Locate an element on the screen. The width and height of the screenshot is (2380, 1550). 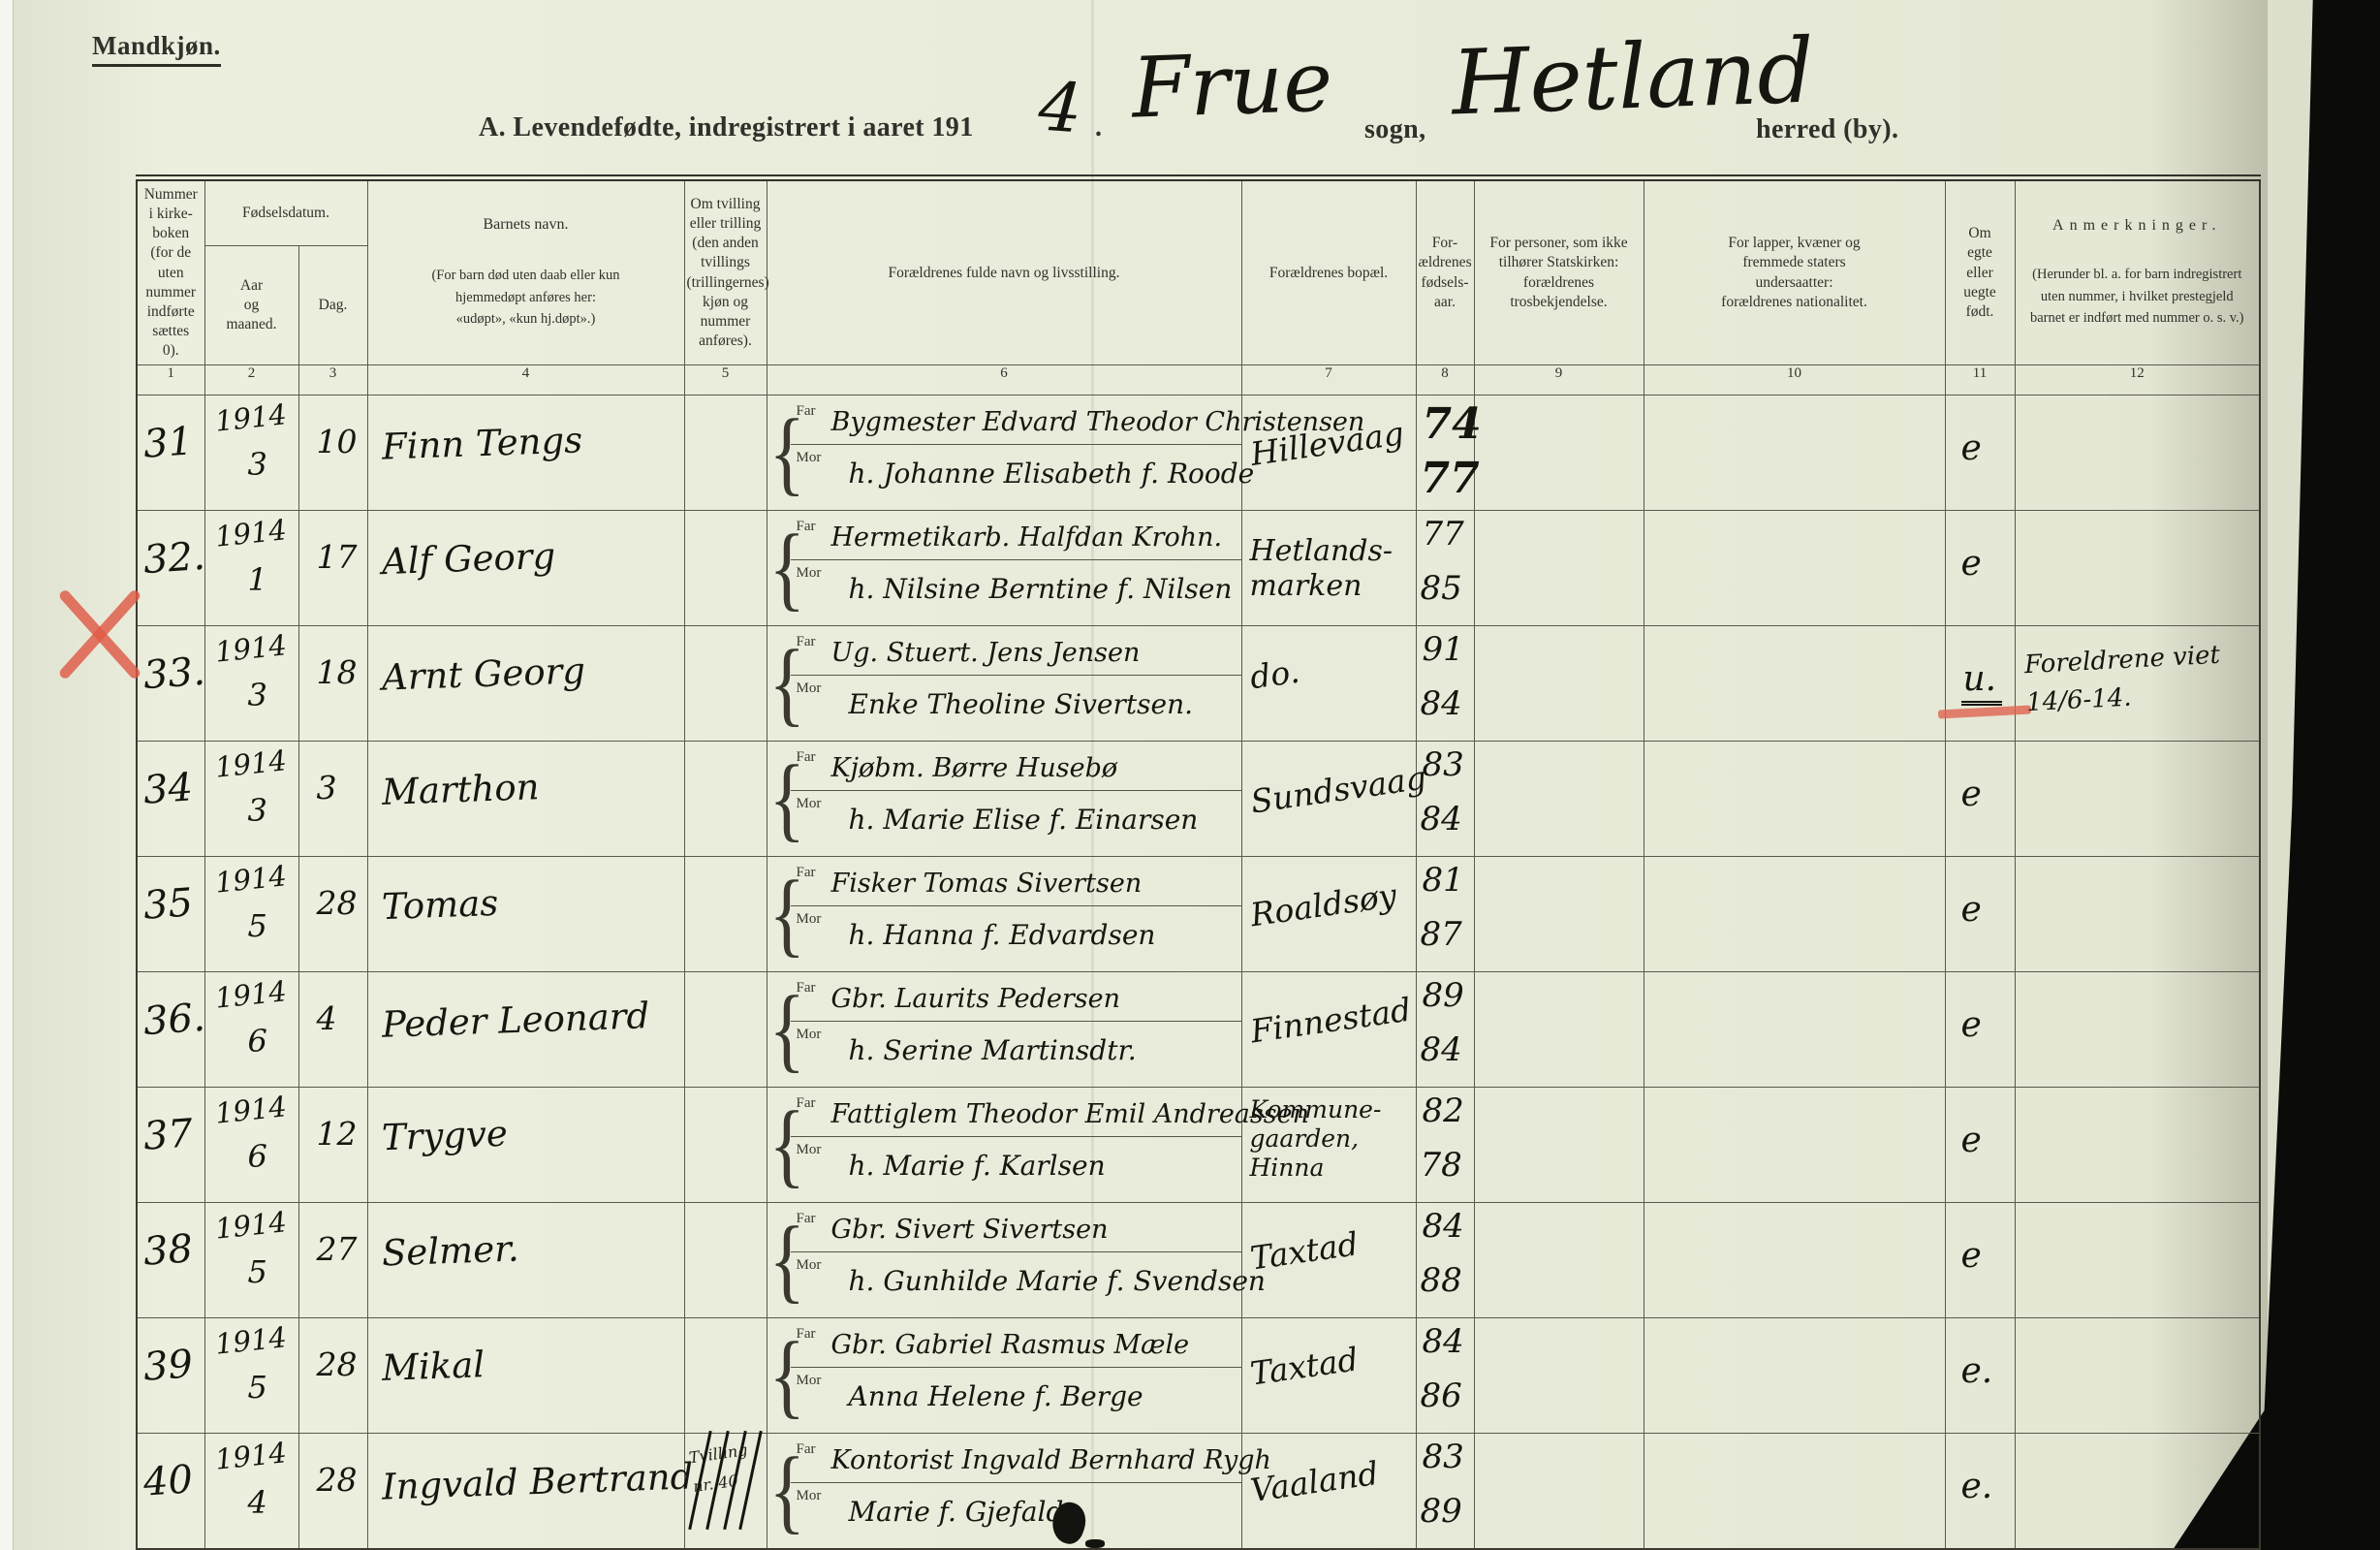
father-birthyear-value: 89 is located at coordinates (1443, 996).